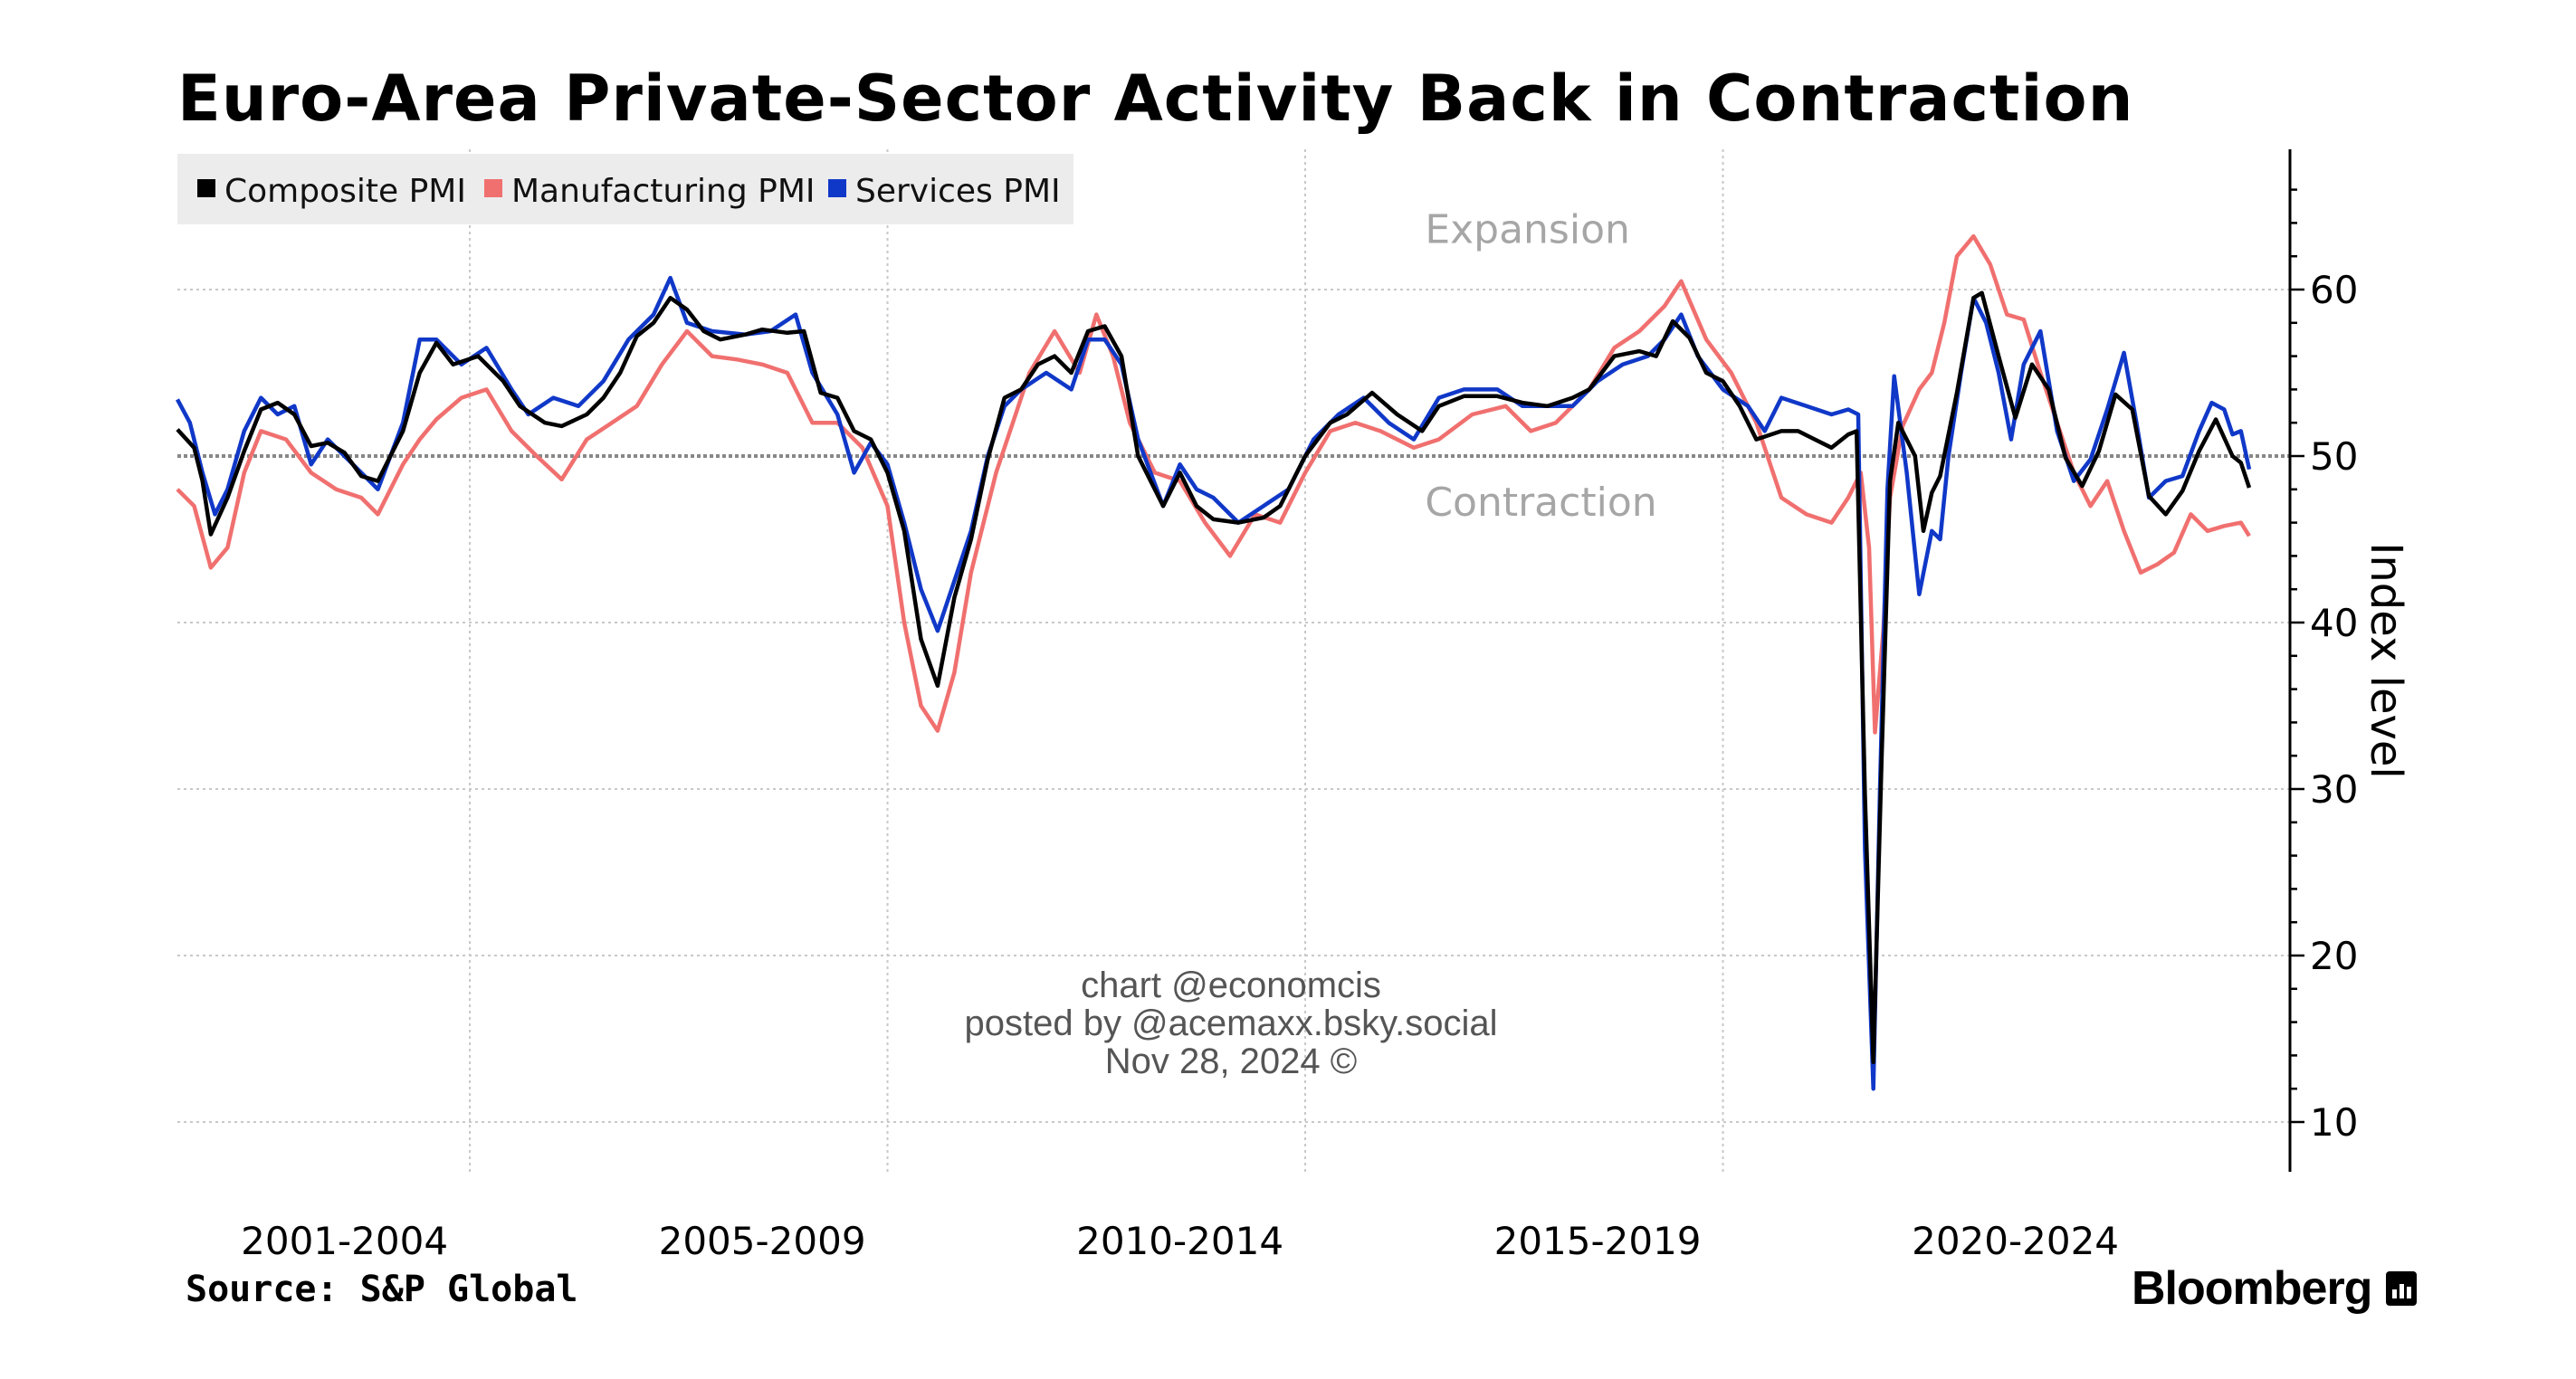  What do you see at coordinates (2334, 1122) in the screenshot?
I see `y-tick-label: 10` at bounding box center [2334, 1122].